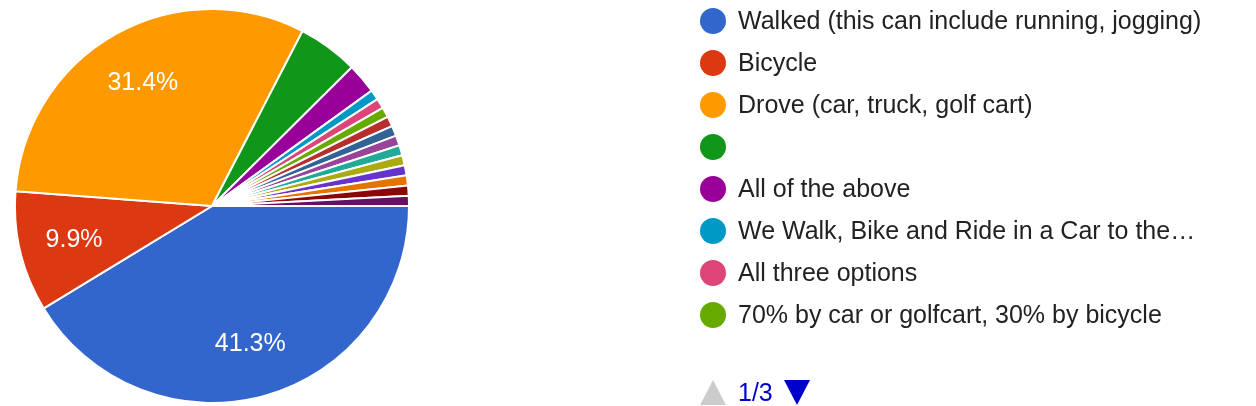 Image resolution: width=1256 pixels, height=406 pixels. What do you see at coordinates (824, 188) in the screenshot?
I see `legend-label: All of the above` at bounding box center [824, 188].